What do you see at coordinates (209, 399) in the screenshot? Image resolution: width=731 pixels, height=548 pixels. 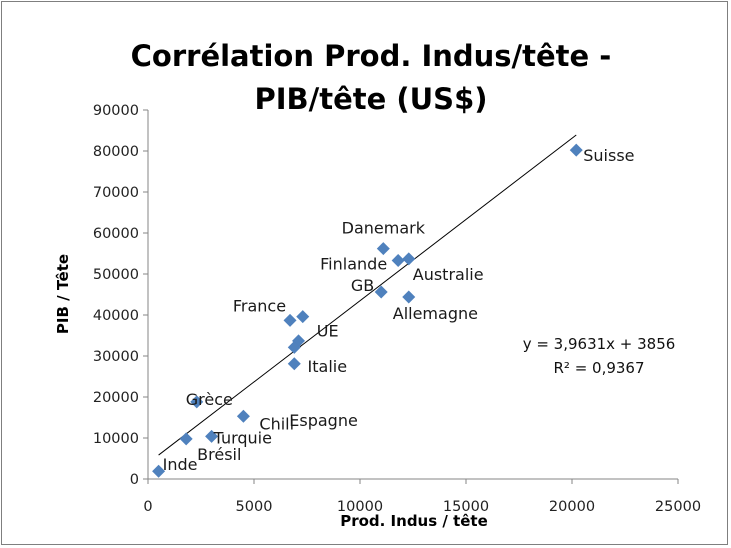 I see `point-label: Grèce` at bounding box center [209, 399].